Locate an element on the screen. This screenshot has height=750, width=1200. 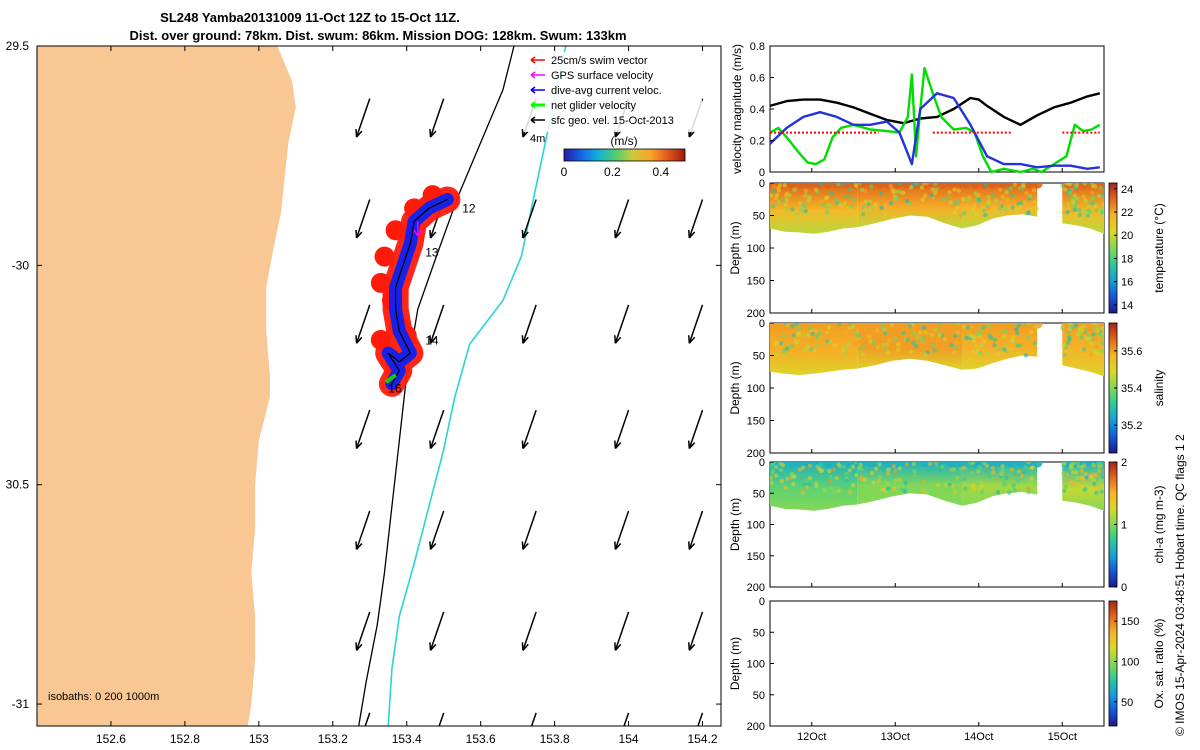
section-ylabel: Depth (m) is located at coordinates (735, 663).